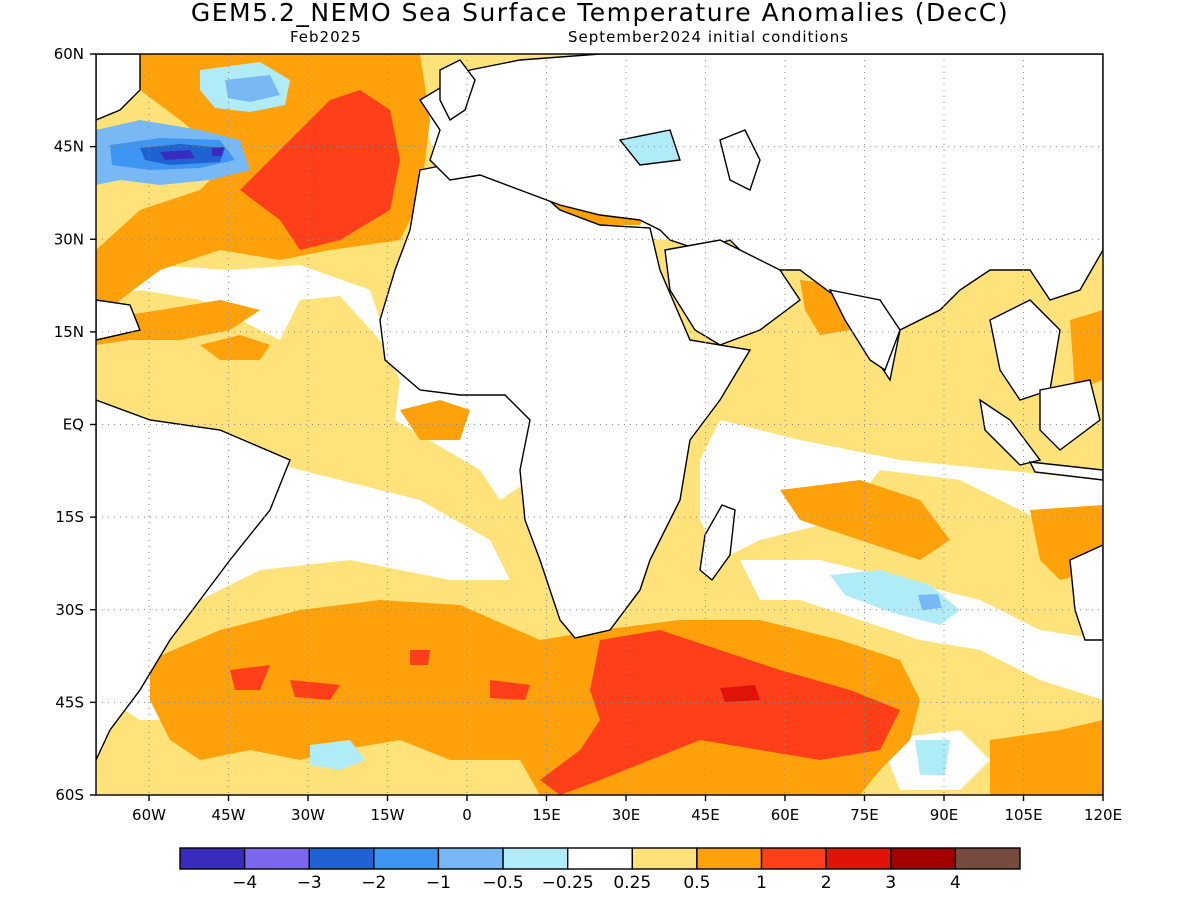 This screenshot has width=1200, height=900. What do you see at coordinates (244, 883) in the screenshot?
I see `colorbar-label: −4` at bounding box center [244, 883].